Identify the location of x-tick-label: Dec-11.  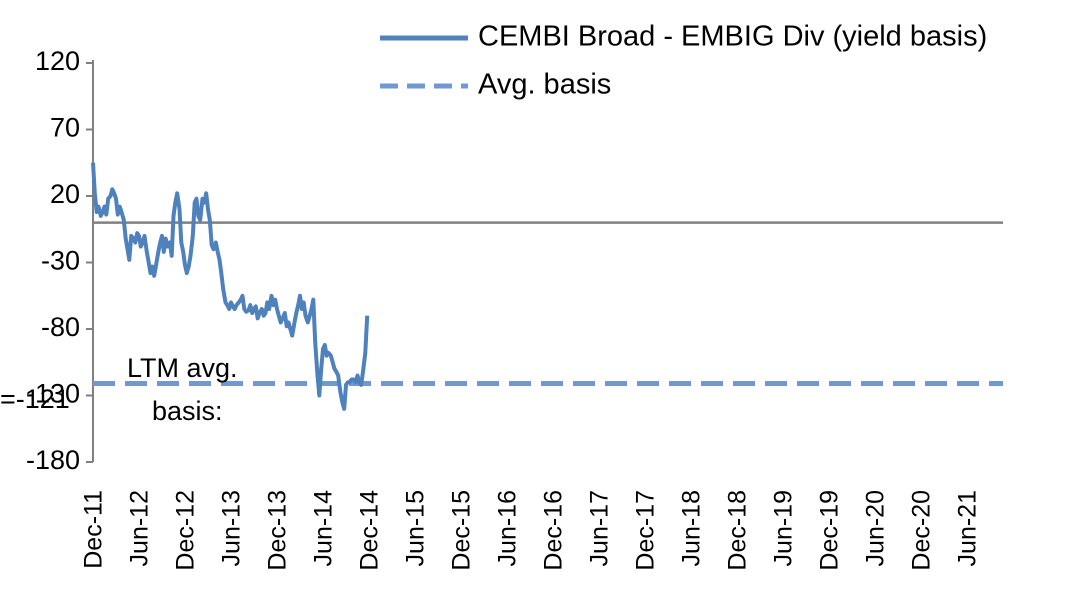
(94, 529).